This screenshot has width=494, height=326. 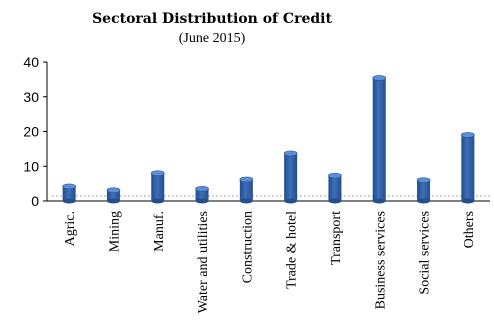 What do you see at coordinates (31, 132) in the screenshot?
I see `y-tick-label: 20` at bounding box center [31, 132].